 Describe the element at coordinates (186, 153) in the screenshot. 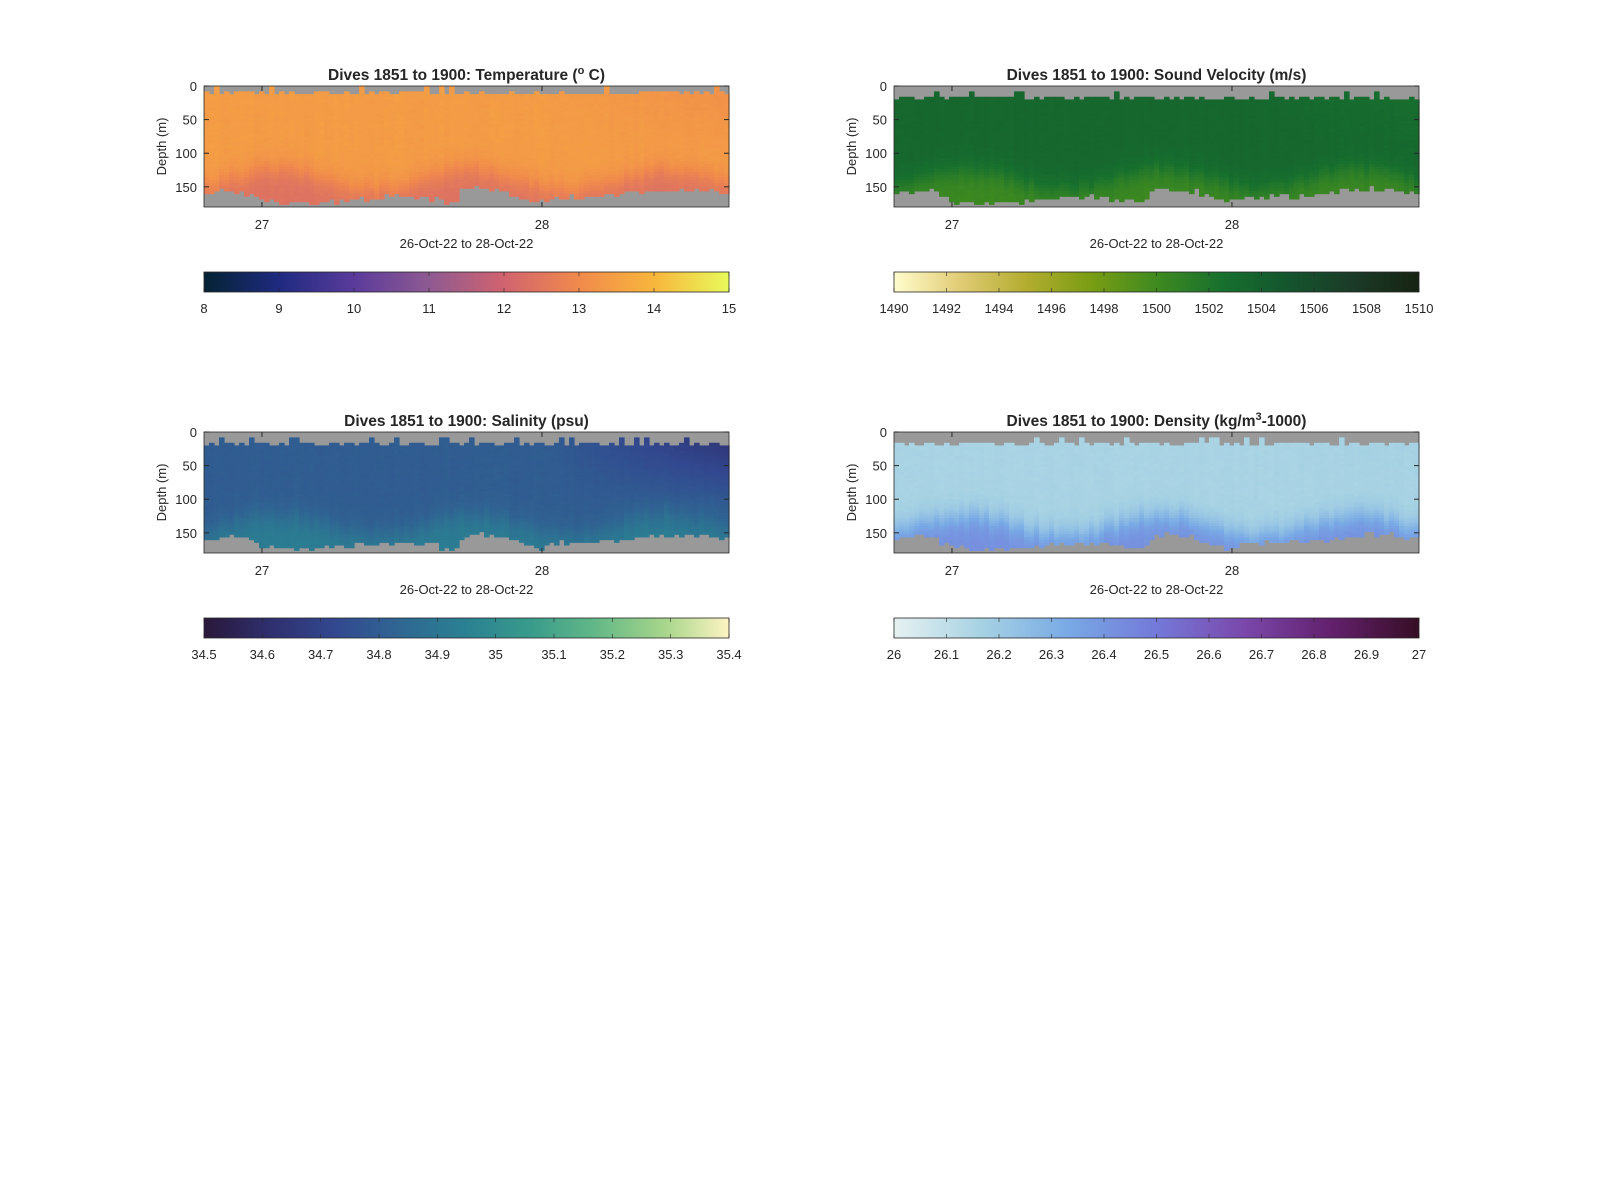

I see `y-tick-label: 100` at that location.